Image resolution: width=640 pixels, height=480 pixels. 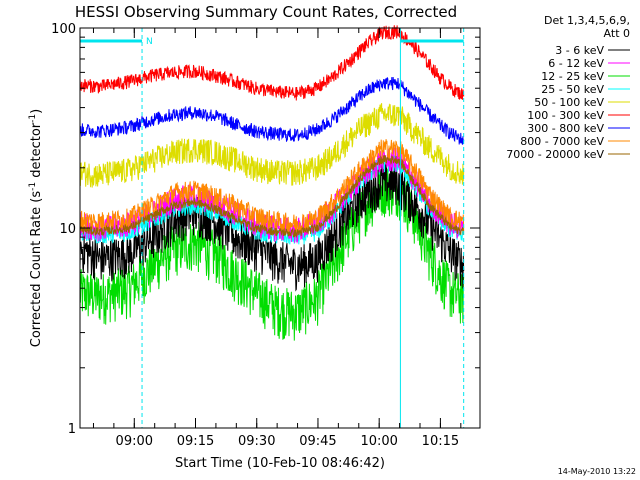 I want to click on legend-label: 12 - 25 keV, so click(x=572, y=76).